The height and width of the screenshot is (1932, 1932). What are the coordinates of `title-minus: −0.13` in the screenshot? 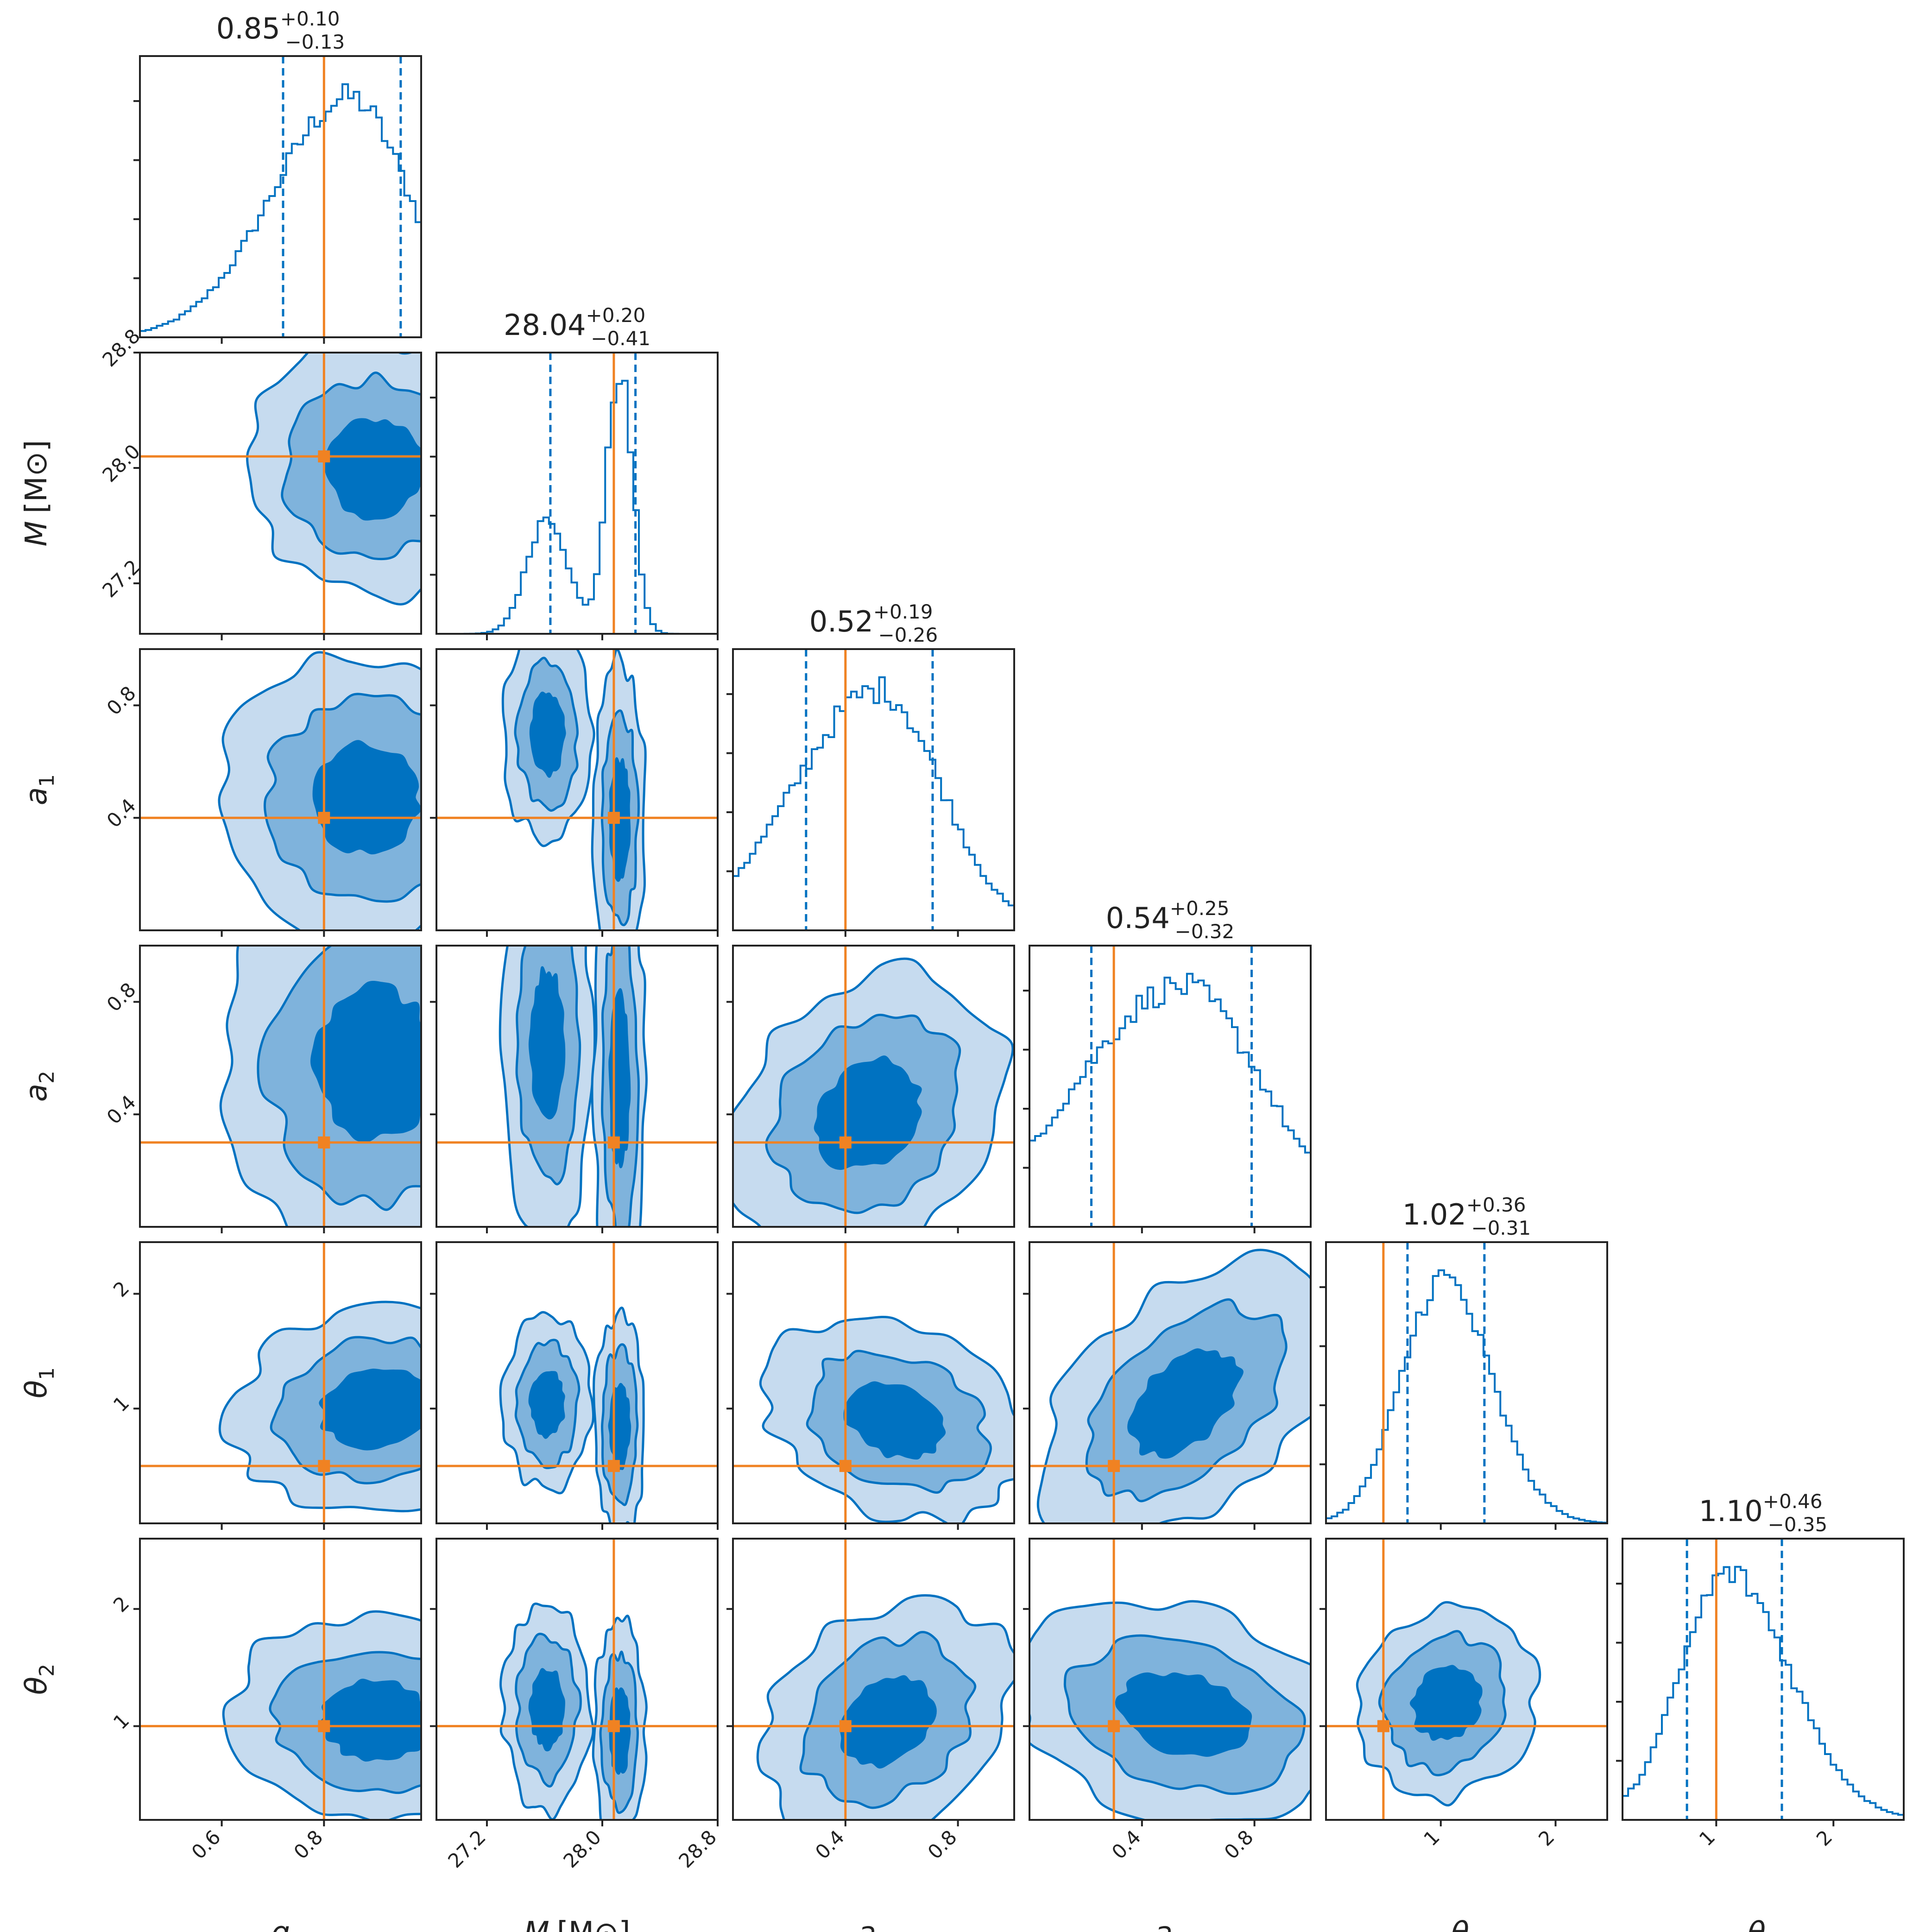 It's located at (315, 42).